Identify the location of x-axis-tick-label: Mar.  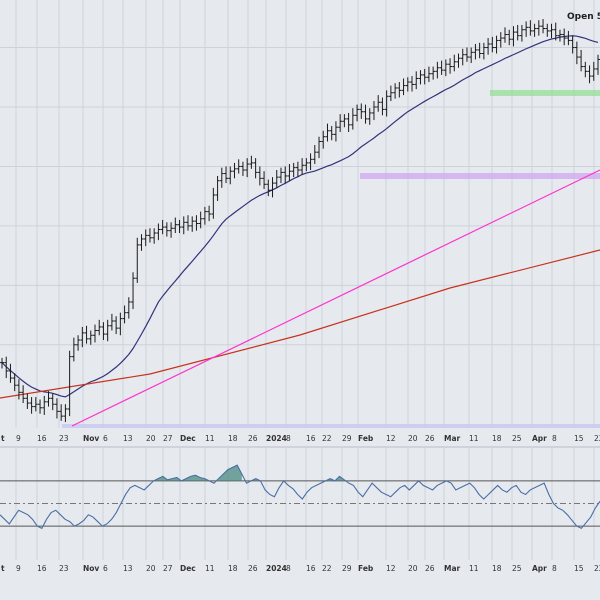
(452, 568).